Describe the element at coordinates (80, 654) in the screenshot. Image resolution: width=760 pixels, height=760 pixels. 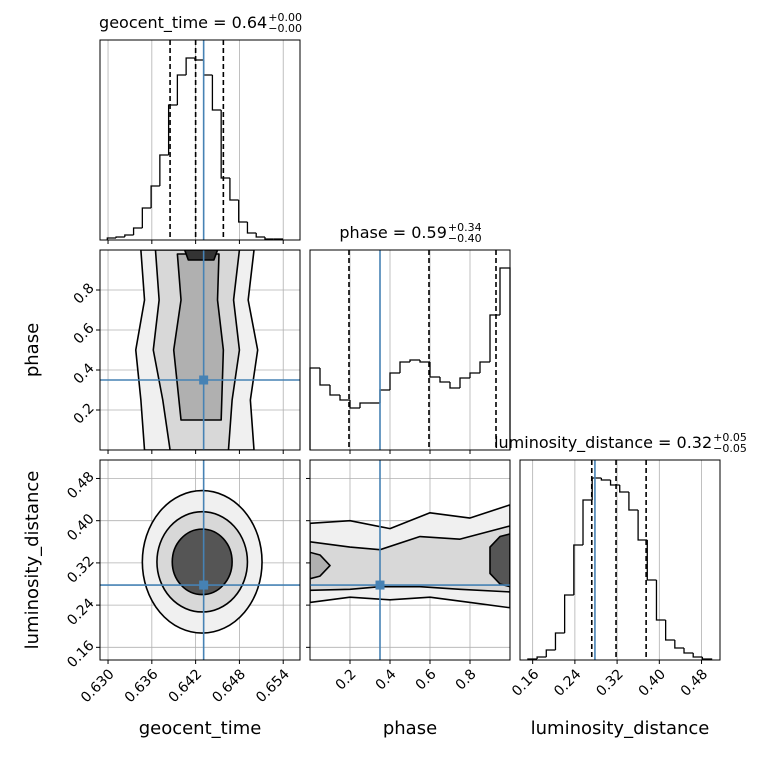
I see `y-tick-label: 0.16` at that location.